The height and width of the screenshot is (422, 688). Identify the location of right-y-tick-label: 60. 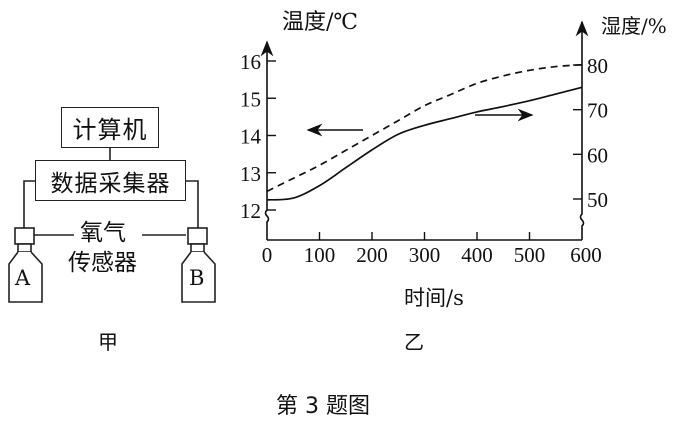
(597, 155).